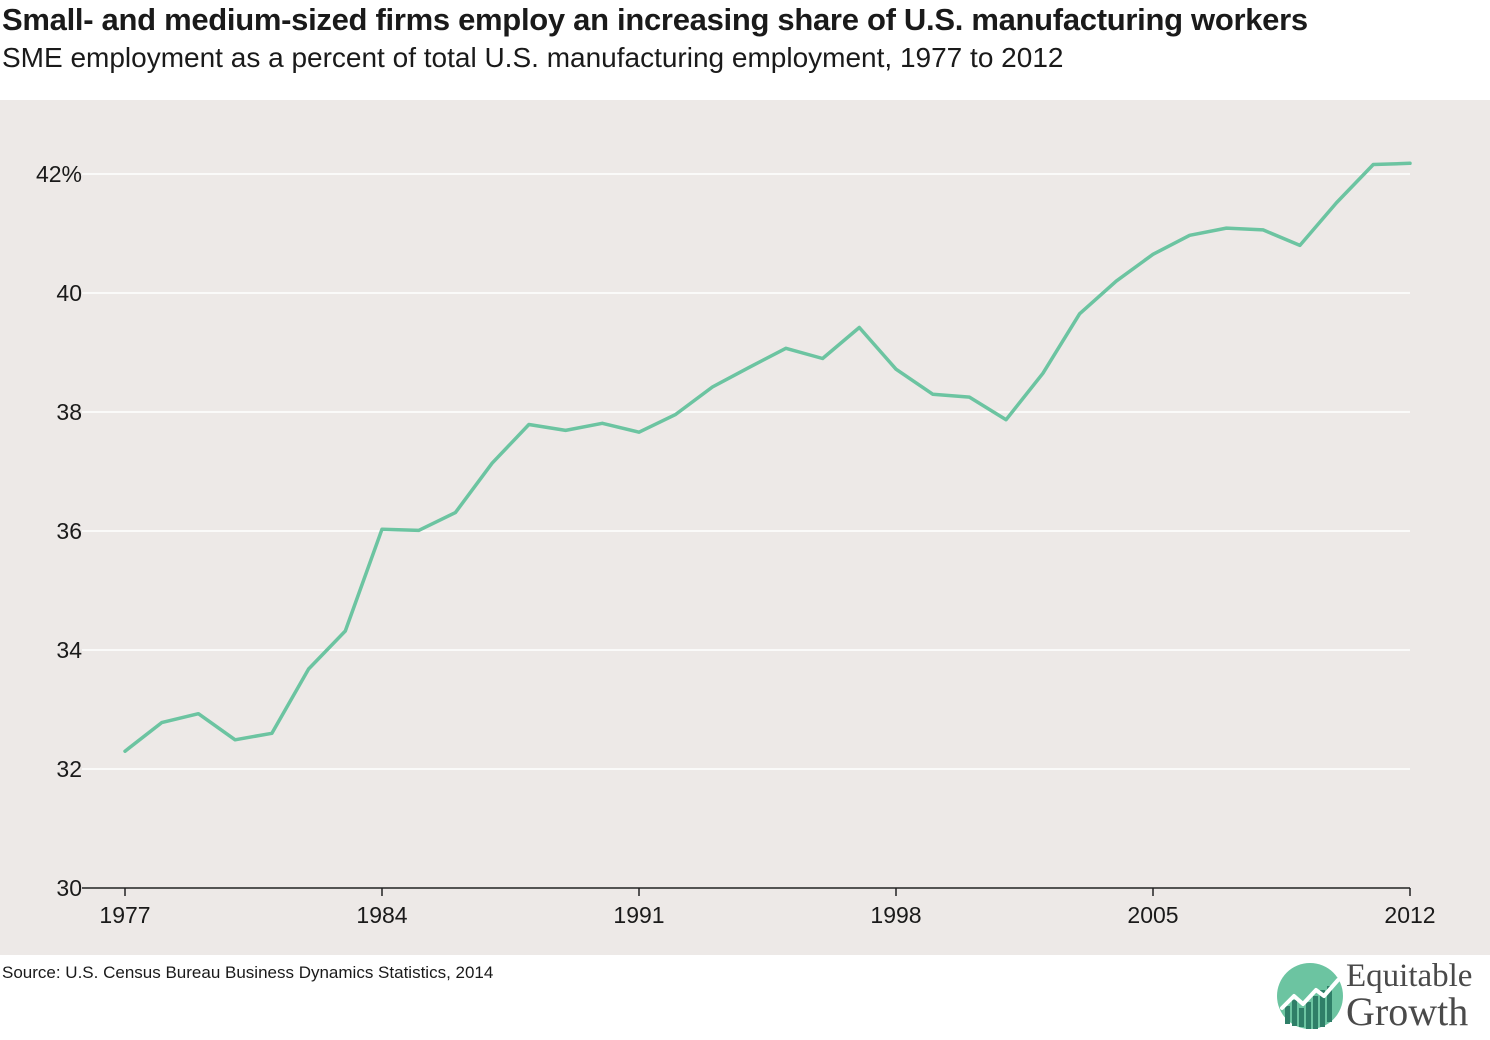  Describe the element at coordinates (712, 387) in the screenshot. I see `data-point-1993` at that location.